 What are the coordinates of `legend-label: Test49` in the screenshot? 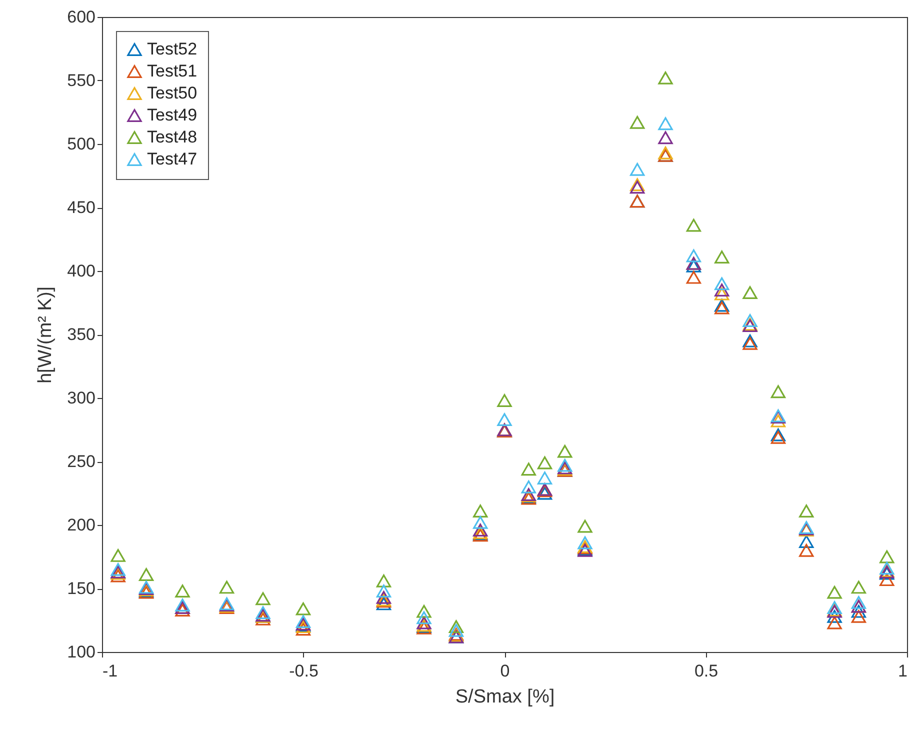 It's located at (172, 115).